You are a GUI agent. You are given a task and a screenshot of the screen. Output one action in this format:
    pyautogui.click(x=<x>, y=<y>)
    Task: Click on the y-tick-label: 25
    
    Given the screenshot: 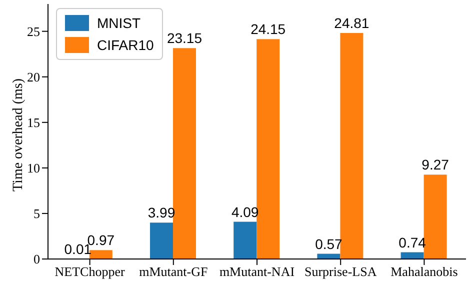 What is the action you would take?
    pyautogui.click(x=33, y=31)
    